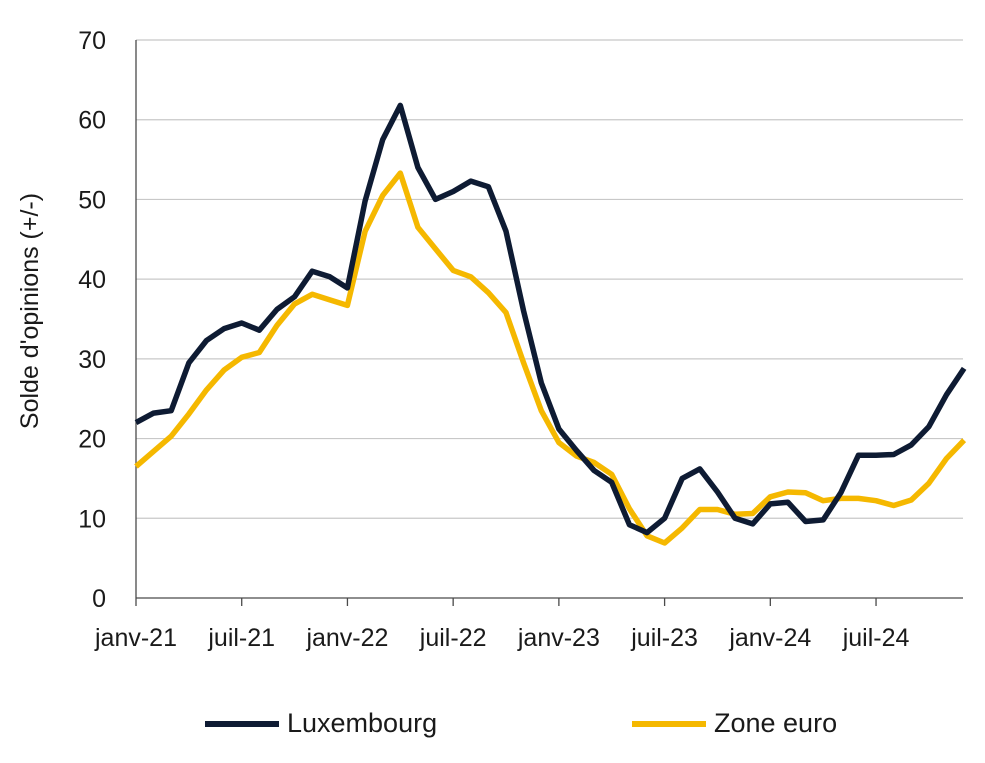  Describe the element at coordinates (362, 723) in the screenshot. I see `legend-label-luxembourg: Luxembourg` at that location.